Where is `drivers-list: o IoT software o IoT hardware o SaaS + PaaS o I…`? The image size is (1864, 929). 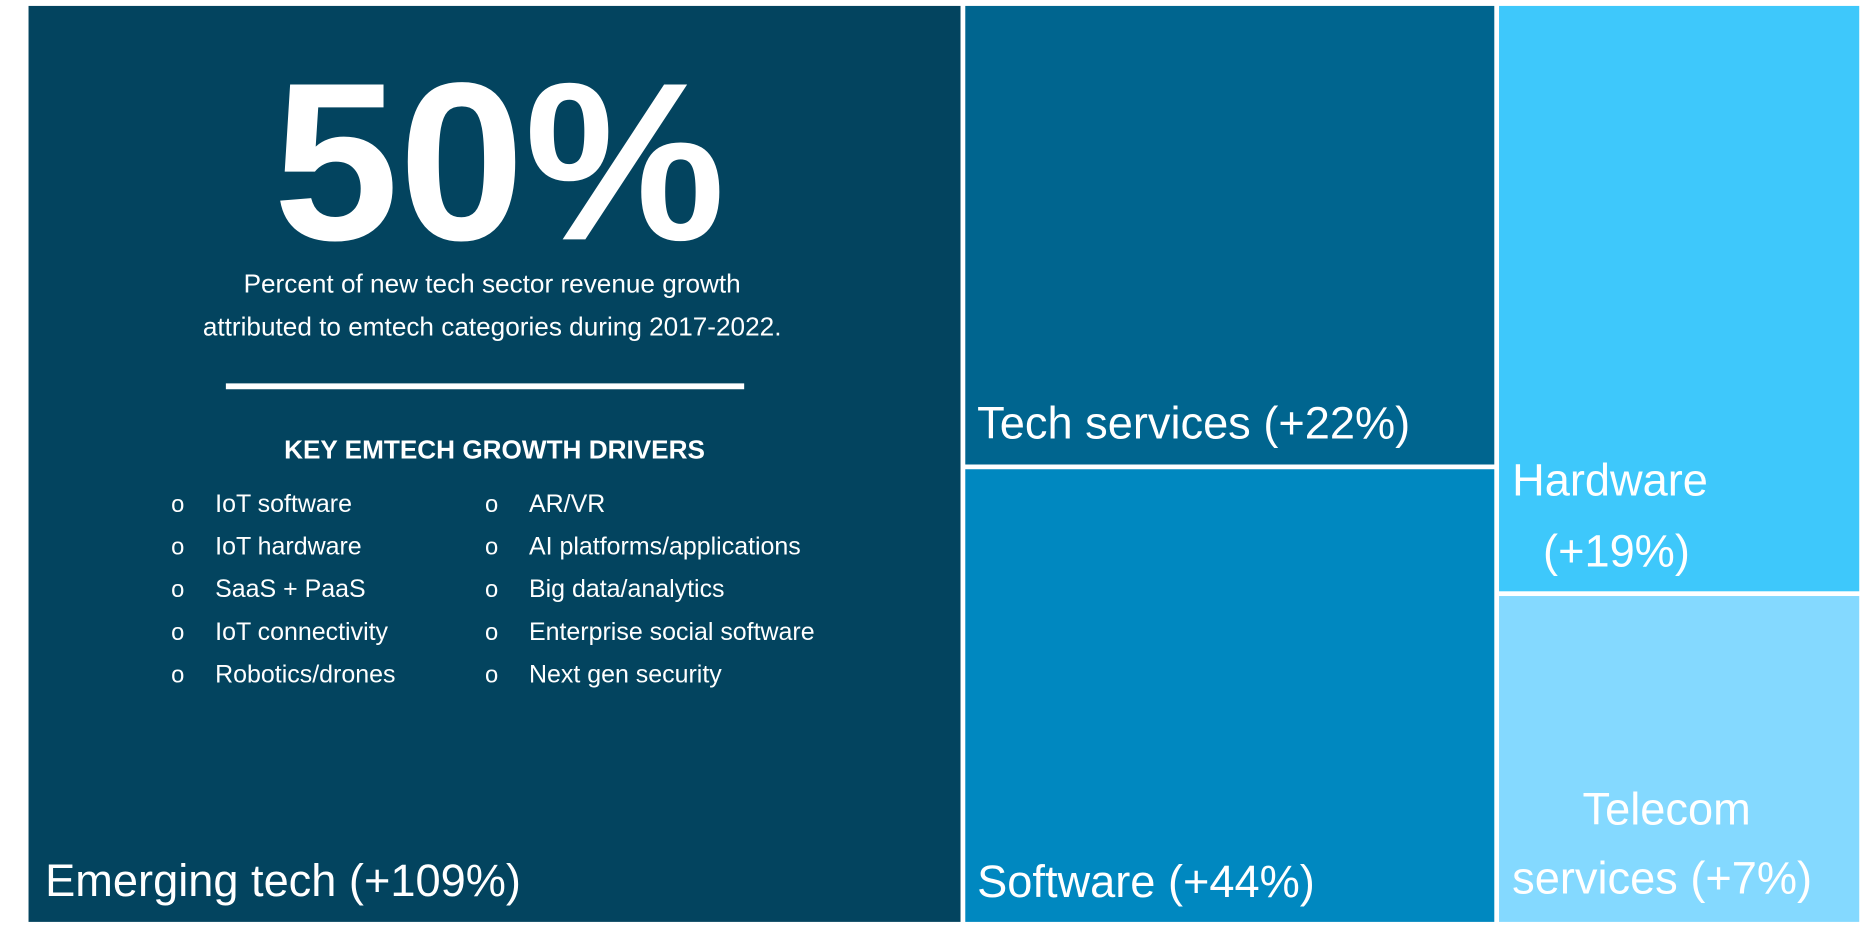 drivers-list: o IoT software o IoT hardware o SaaS + PaaS o I… is located at coordinates (492, 589).